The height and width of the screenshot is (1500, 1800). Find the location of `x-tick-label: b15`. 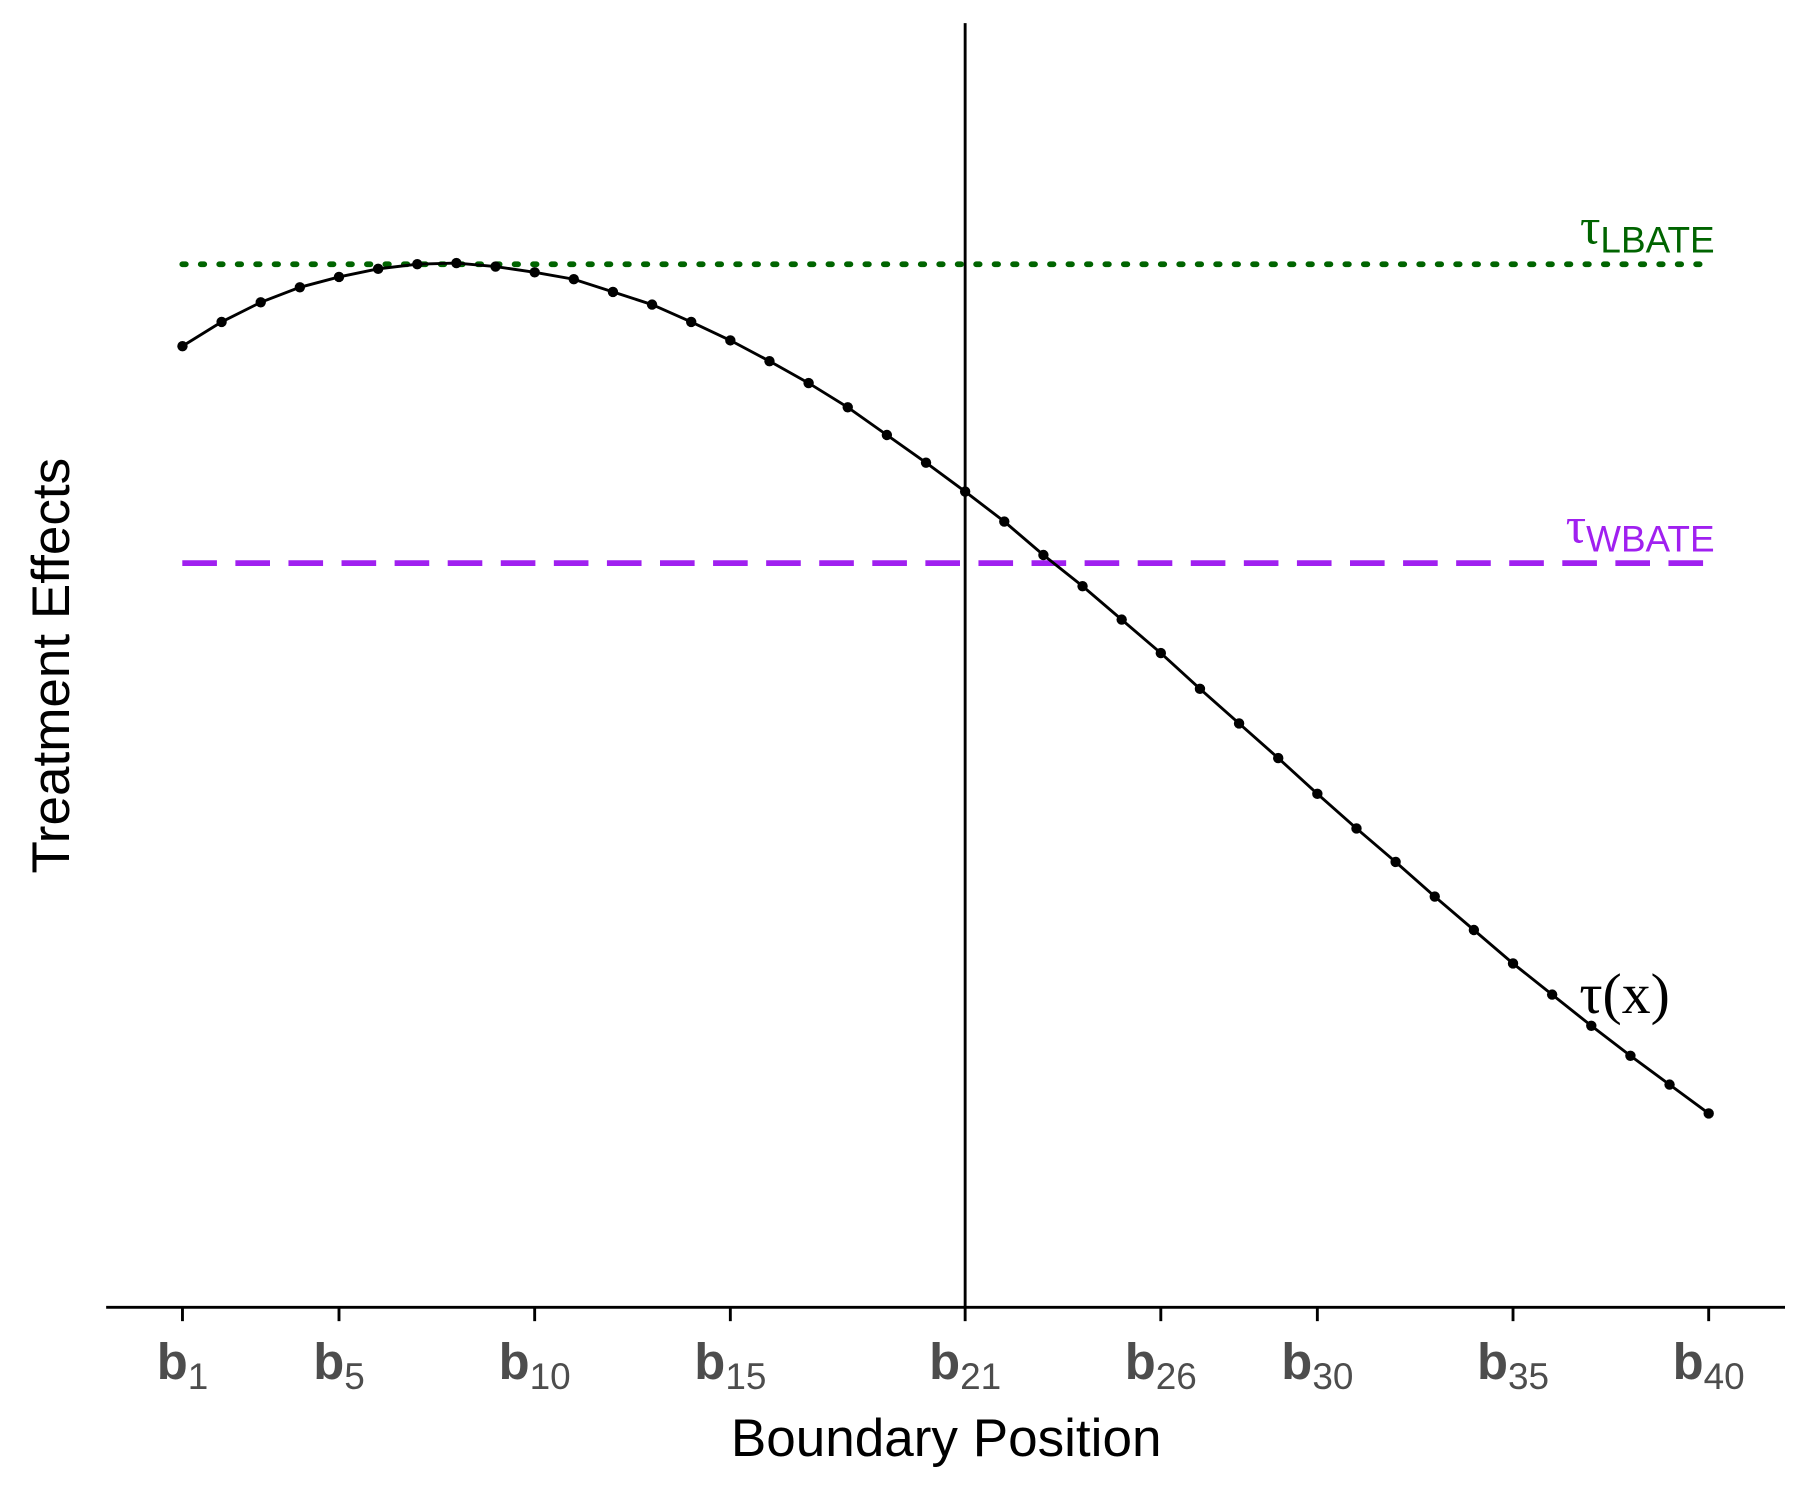

x-tick-label: b15 is located at coordinates (730, 1365).